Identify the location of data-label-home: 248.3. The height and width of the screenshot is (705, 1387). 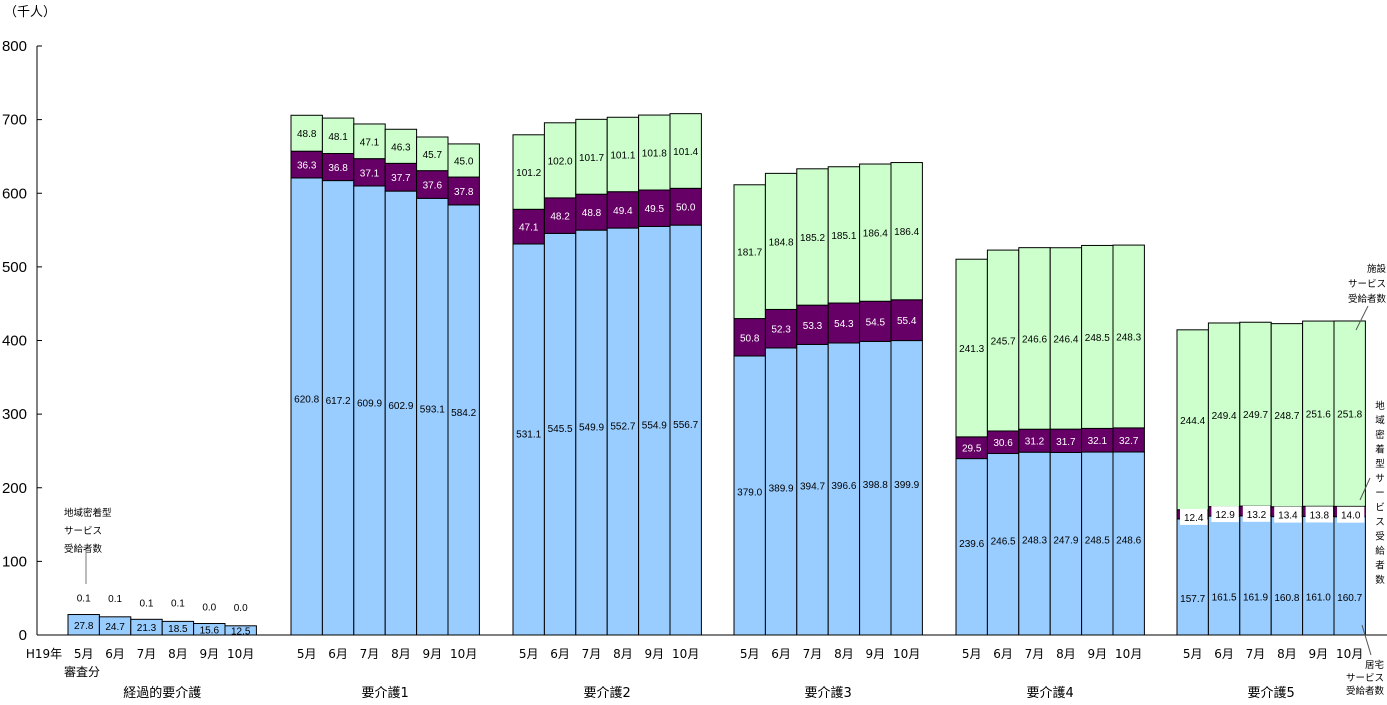
(1034, 541).